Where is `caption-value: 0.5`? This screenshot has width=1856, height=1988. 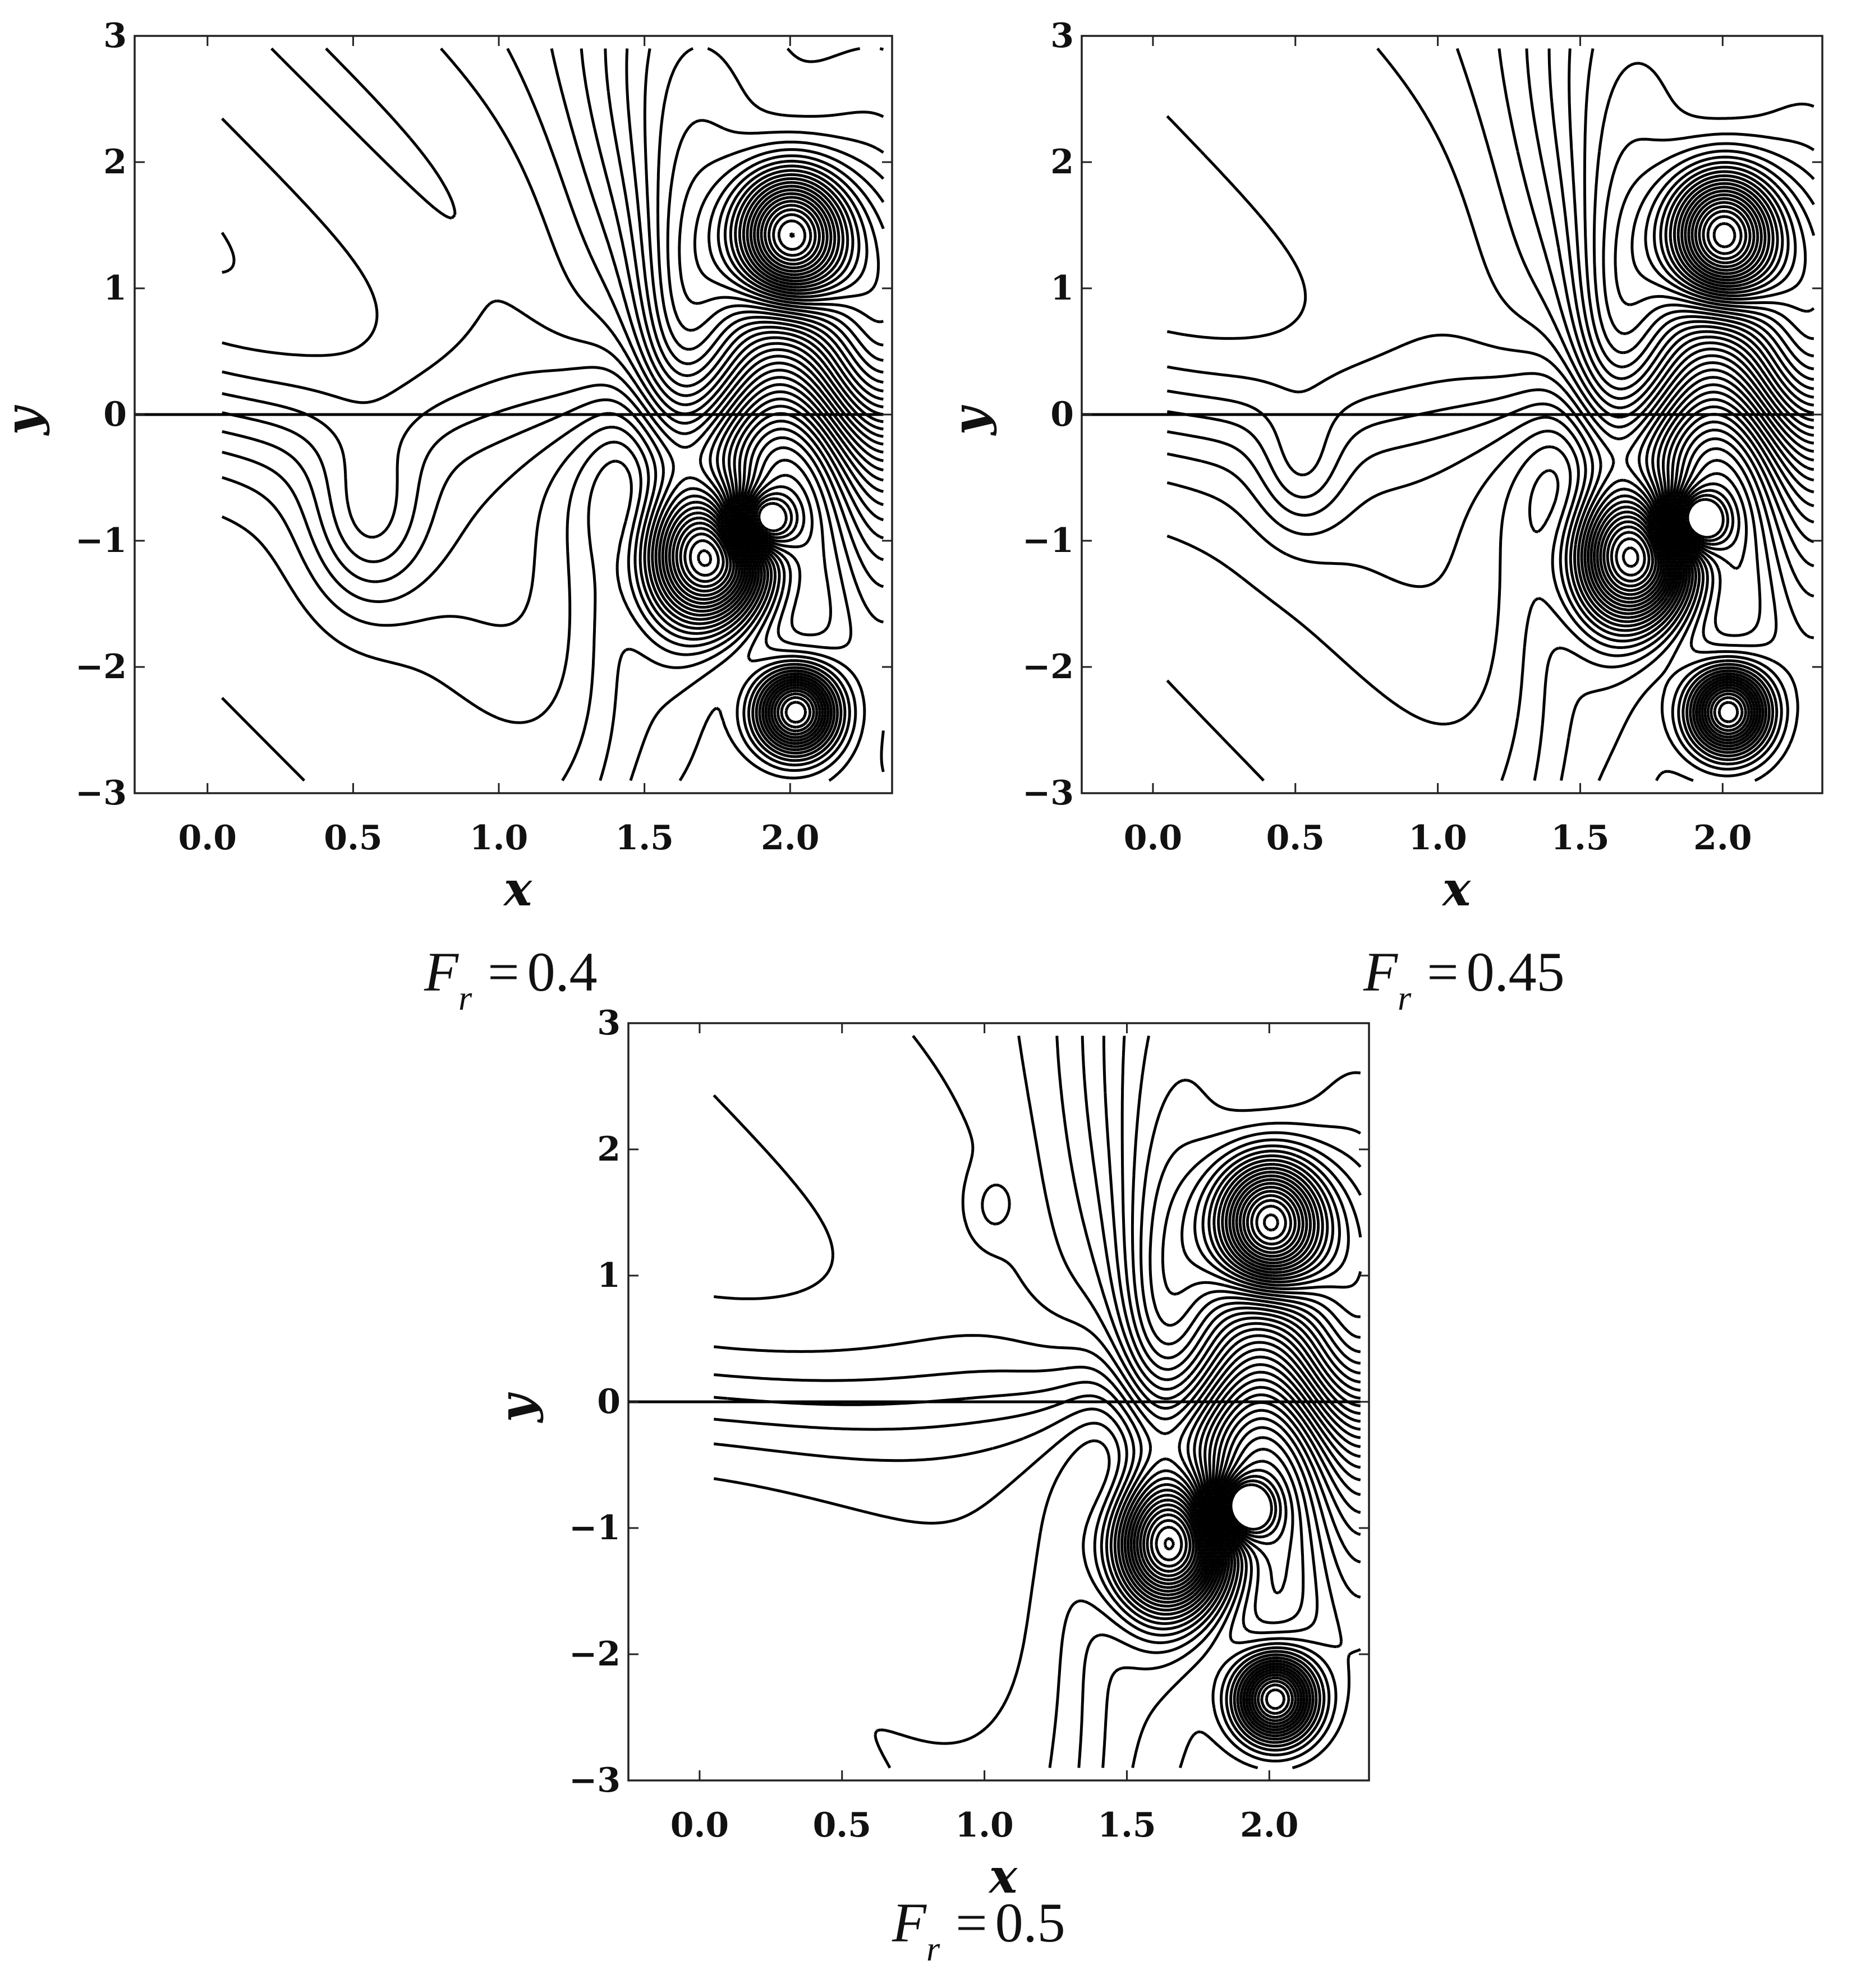
caption-value: 0.5 is located at coordinates (1030, 1923).